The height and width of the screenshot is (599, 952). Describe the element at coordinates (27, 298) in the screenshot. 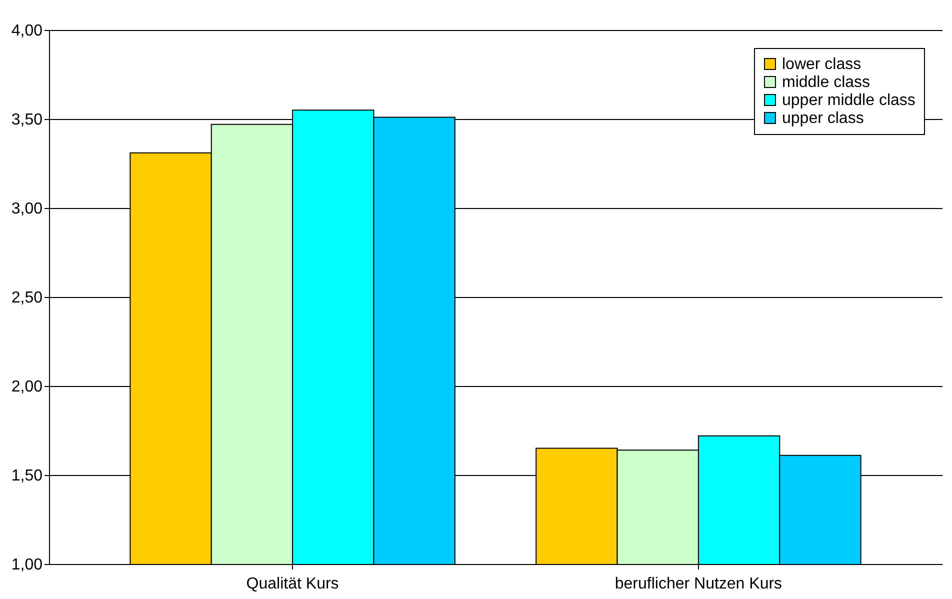

I see `y-tick-label: 2,50` at that location.